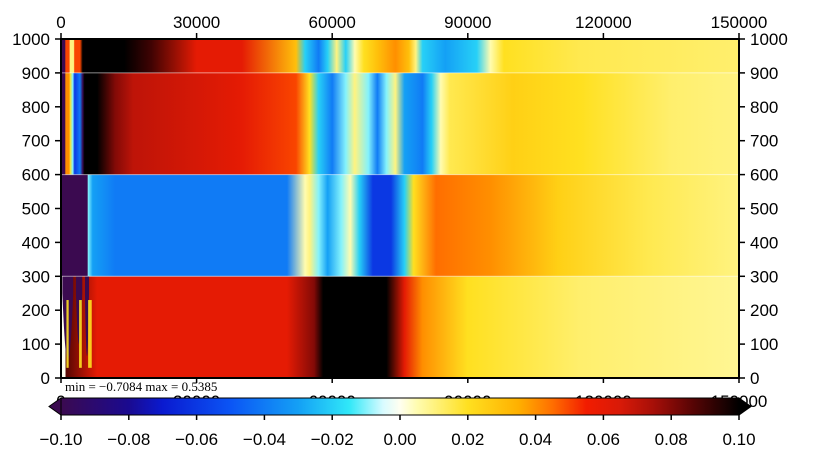 The height and width of the screenshot is (470, 823). I want to click on y-tick-label-right: 500, so click(764, 209).